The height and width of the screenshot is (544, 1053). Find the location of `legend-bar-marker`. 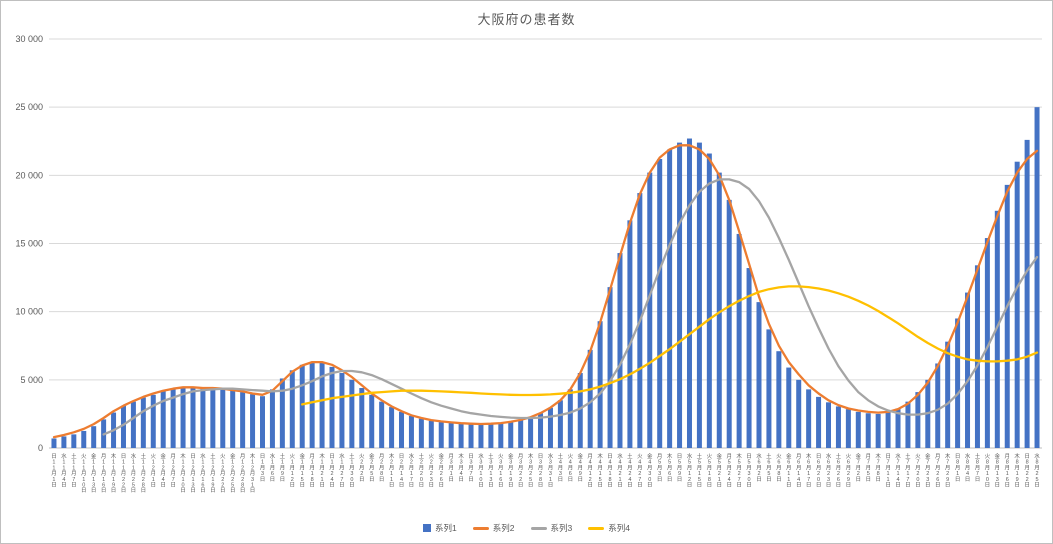

legend-bar-marker is located at coordinates (427, 528).